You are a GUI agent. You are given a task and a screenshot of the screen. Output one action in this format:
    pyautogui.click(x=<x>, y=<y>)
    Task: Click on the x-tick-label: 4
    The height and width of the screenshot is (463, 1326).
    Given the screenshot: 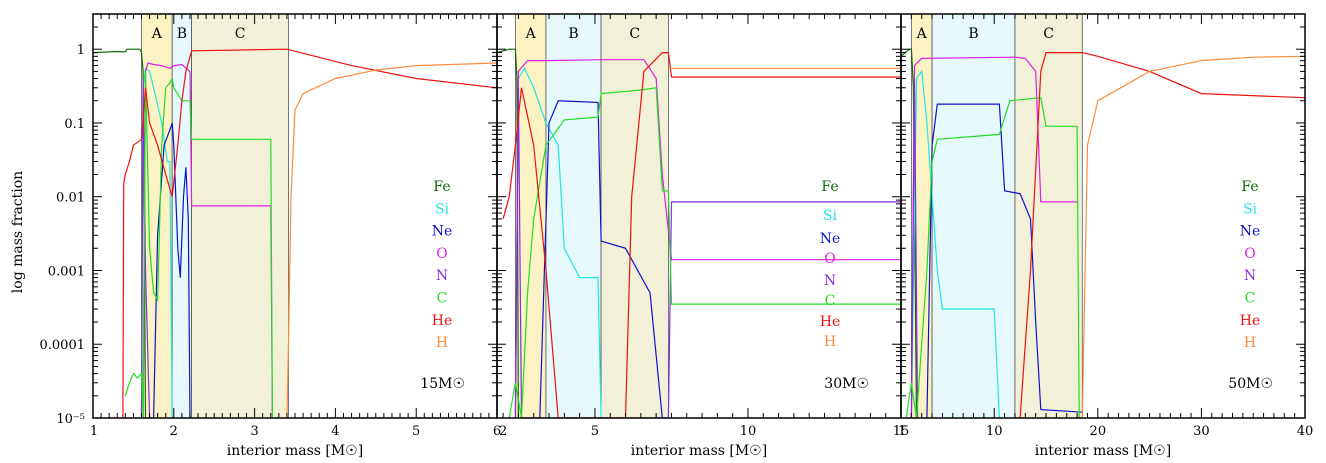 What is the action you would take?
    pyautogui.click(x=335, y=431)
    